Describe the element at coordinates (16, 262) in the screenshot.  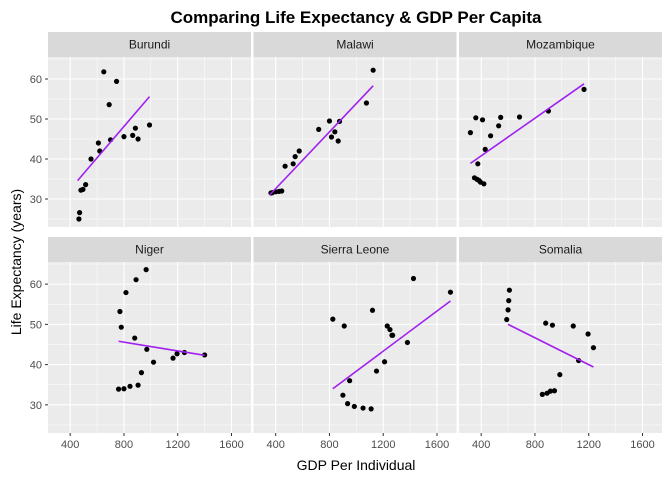
I see `y-axis-title: Life Expectancy (years)` at that location.